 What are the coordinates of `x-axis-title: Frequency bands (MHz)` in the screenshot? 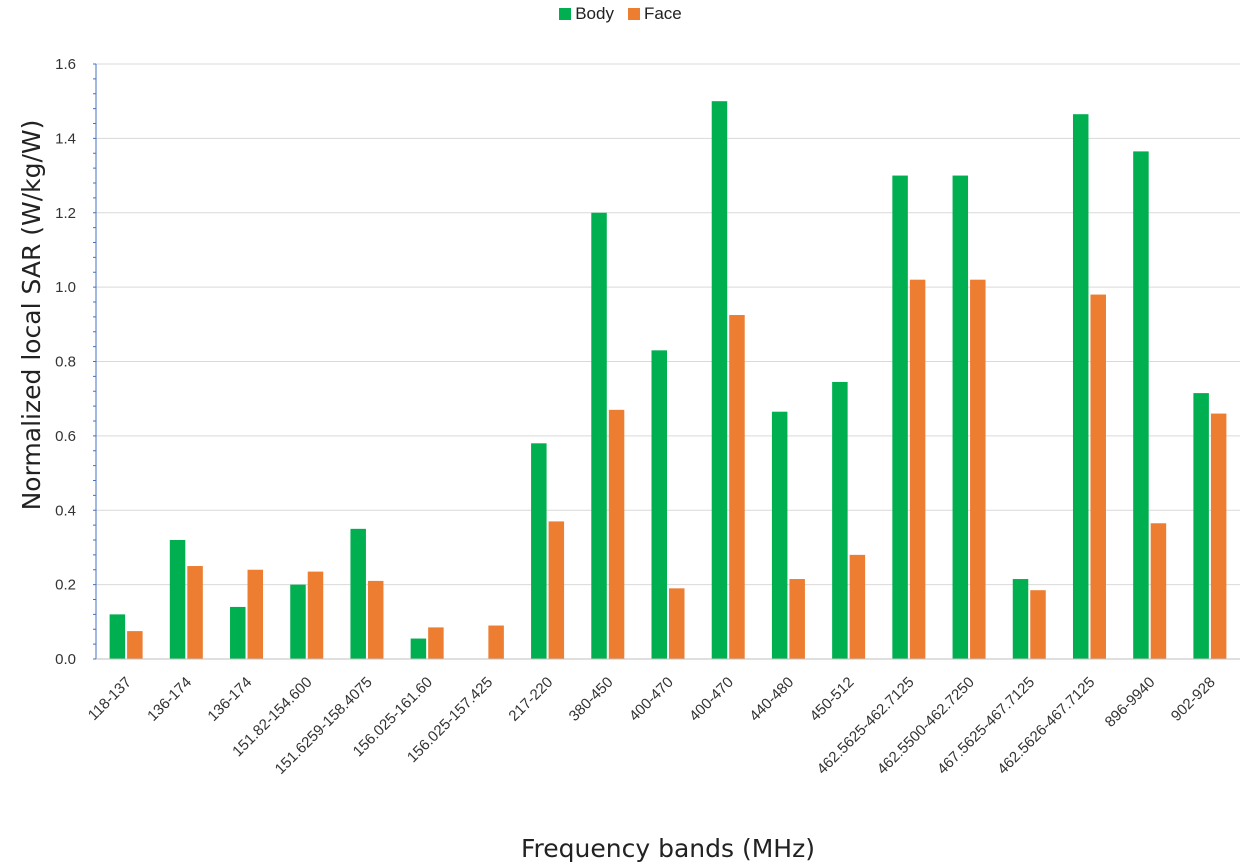 It's located at (668, 848).